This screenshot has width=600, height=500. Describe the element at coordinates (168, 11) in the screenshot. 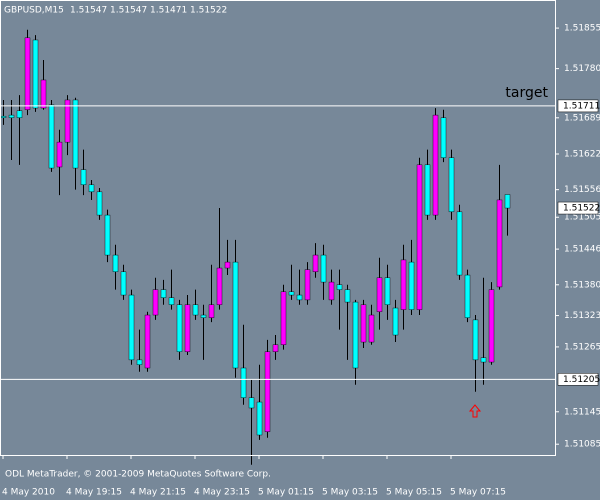

I see `header-low: 1.51471` at that location.